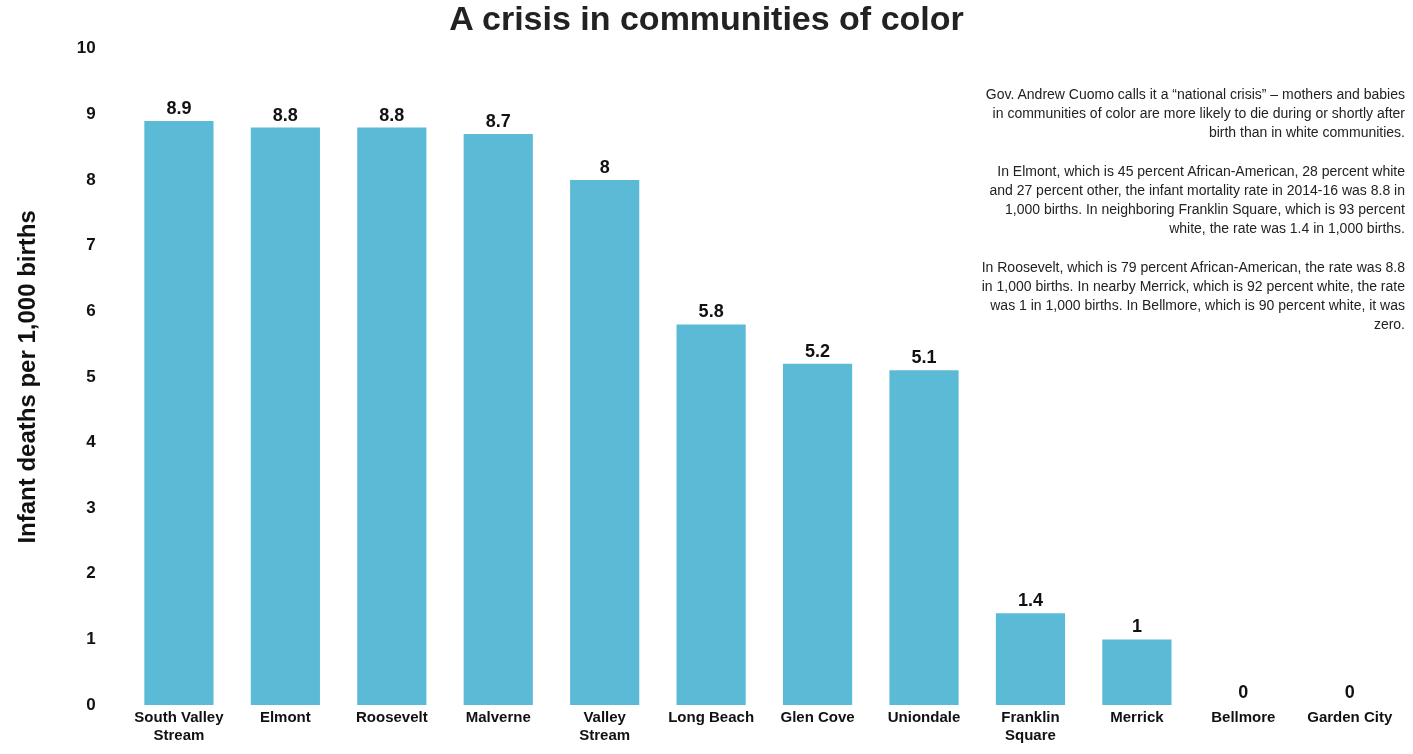  Describe the element at coordinates (179, 107) in the screenshot. I see `data-label: 8.9` at that location.